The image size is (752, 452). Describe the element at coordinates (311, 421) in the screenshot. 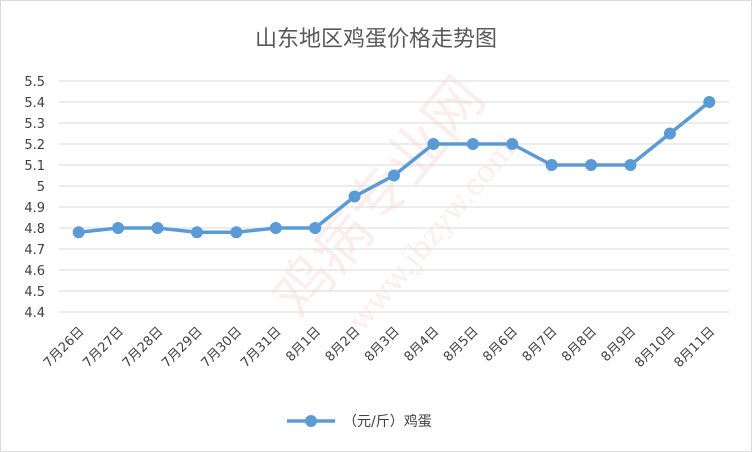

I see `legend-marker` at that location.